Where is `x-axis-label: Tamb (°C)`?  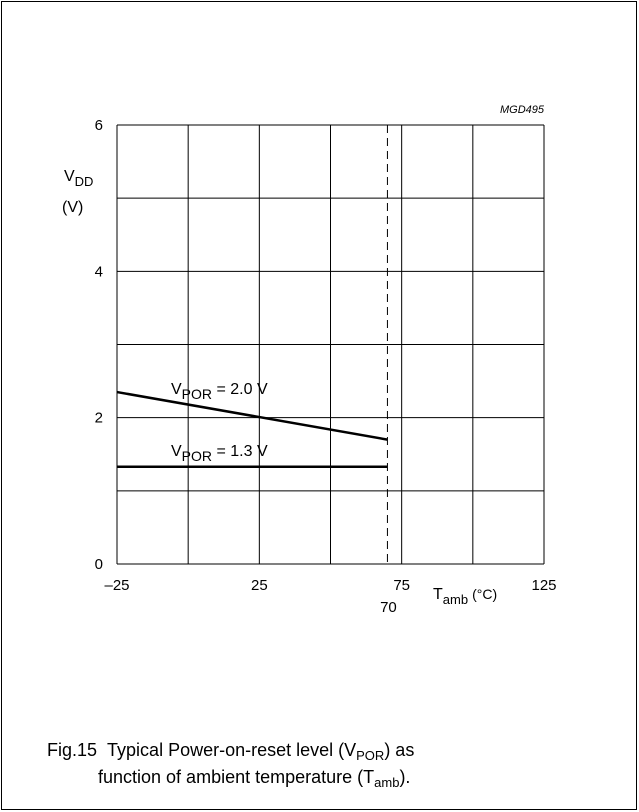 x-axis-label: Tamb (°C) is located at coordinates (465, 596).